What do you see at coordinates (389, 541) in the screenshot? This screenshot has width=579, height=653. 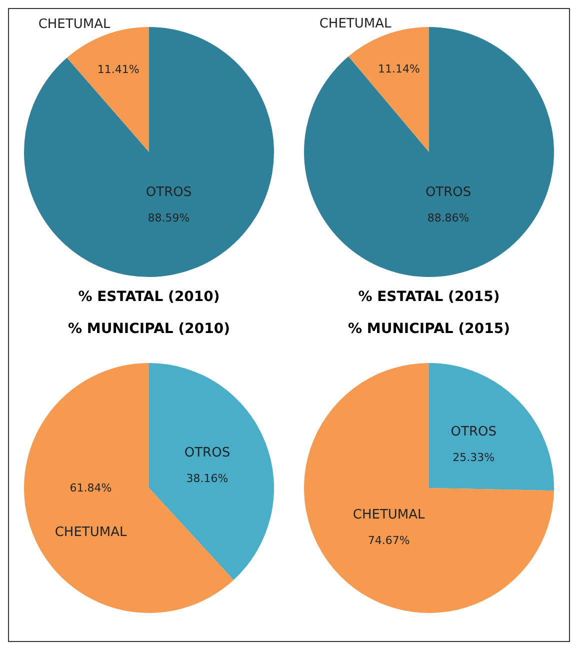 I see `data-label: 74.67%` at bounding box center [389, 541].